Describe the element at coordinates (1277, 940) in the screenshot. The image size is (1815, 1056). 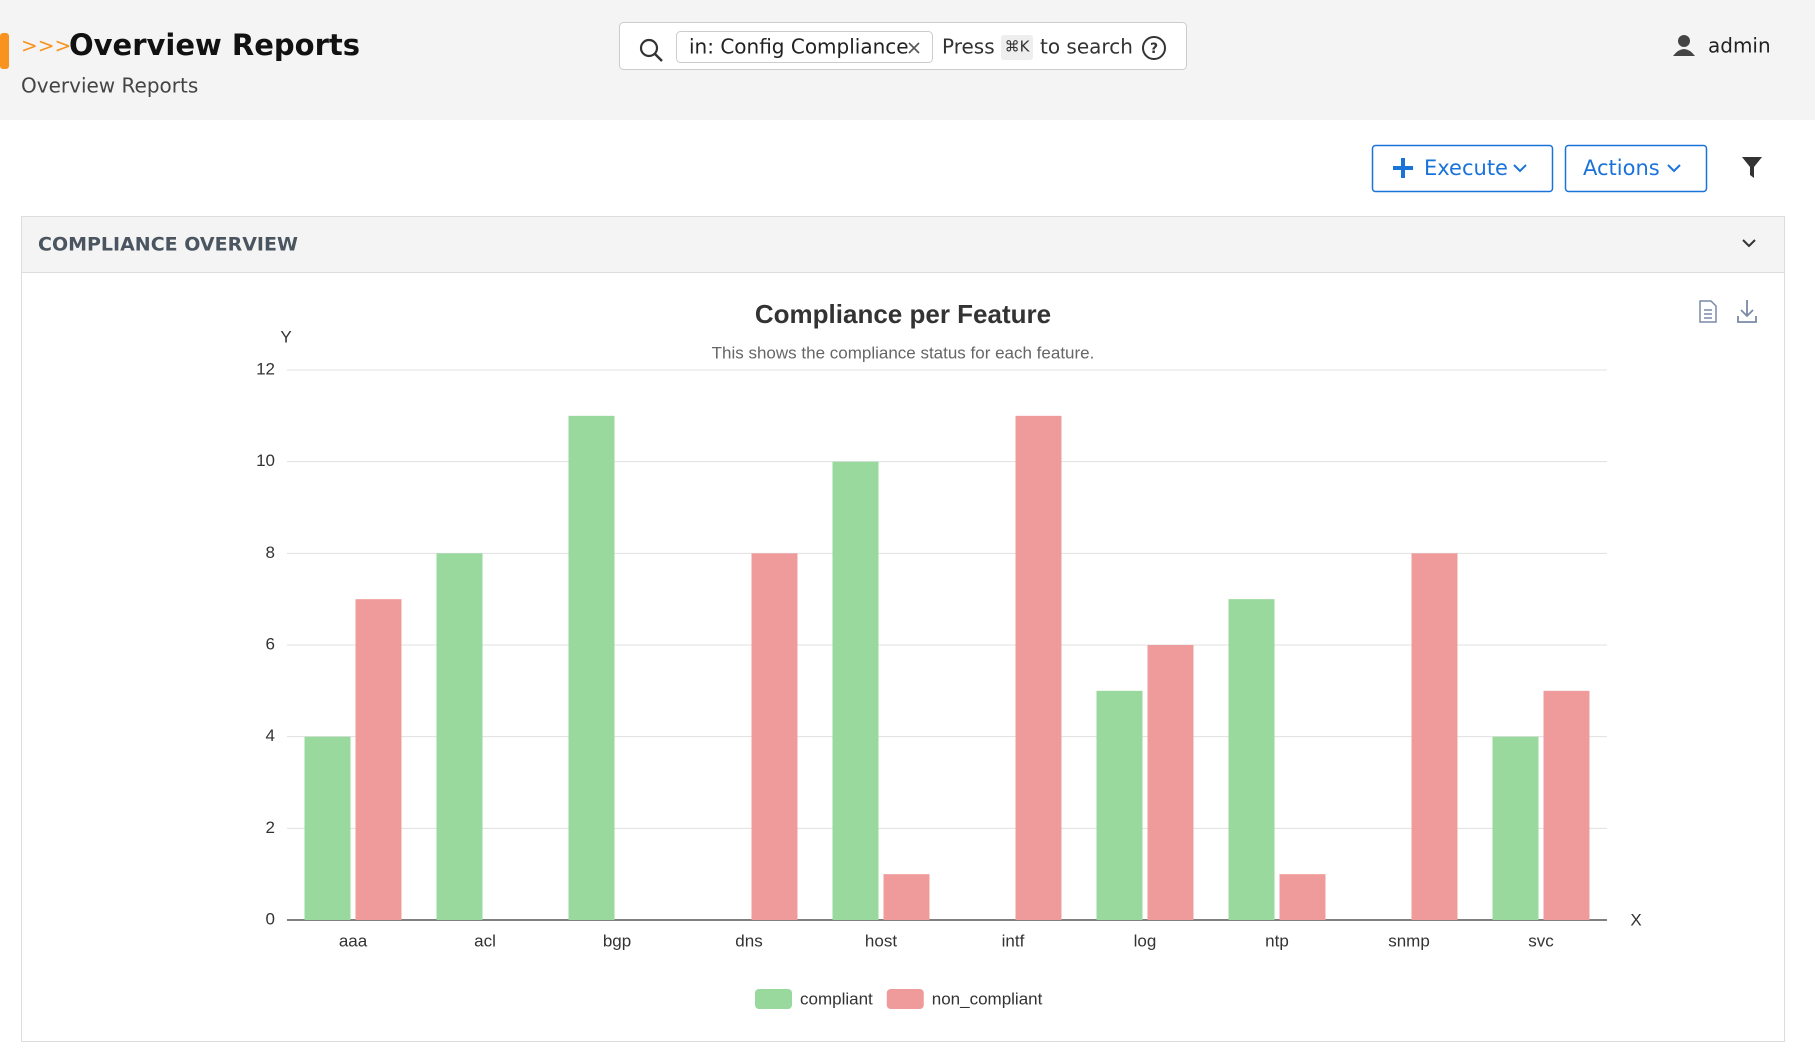
I see `x-tick-label: ntp` at that location.